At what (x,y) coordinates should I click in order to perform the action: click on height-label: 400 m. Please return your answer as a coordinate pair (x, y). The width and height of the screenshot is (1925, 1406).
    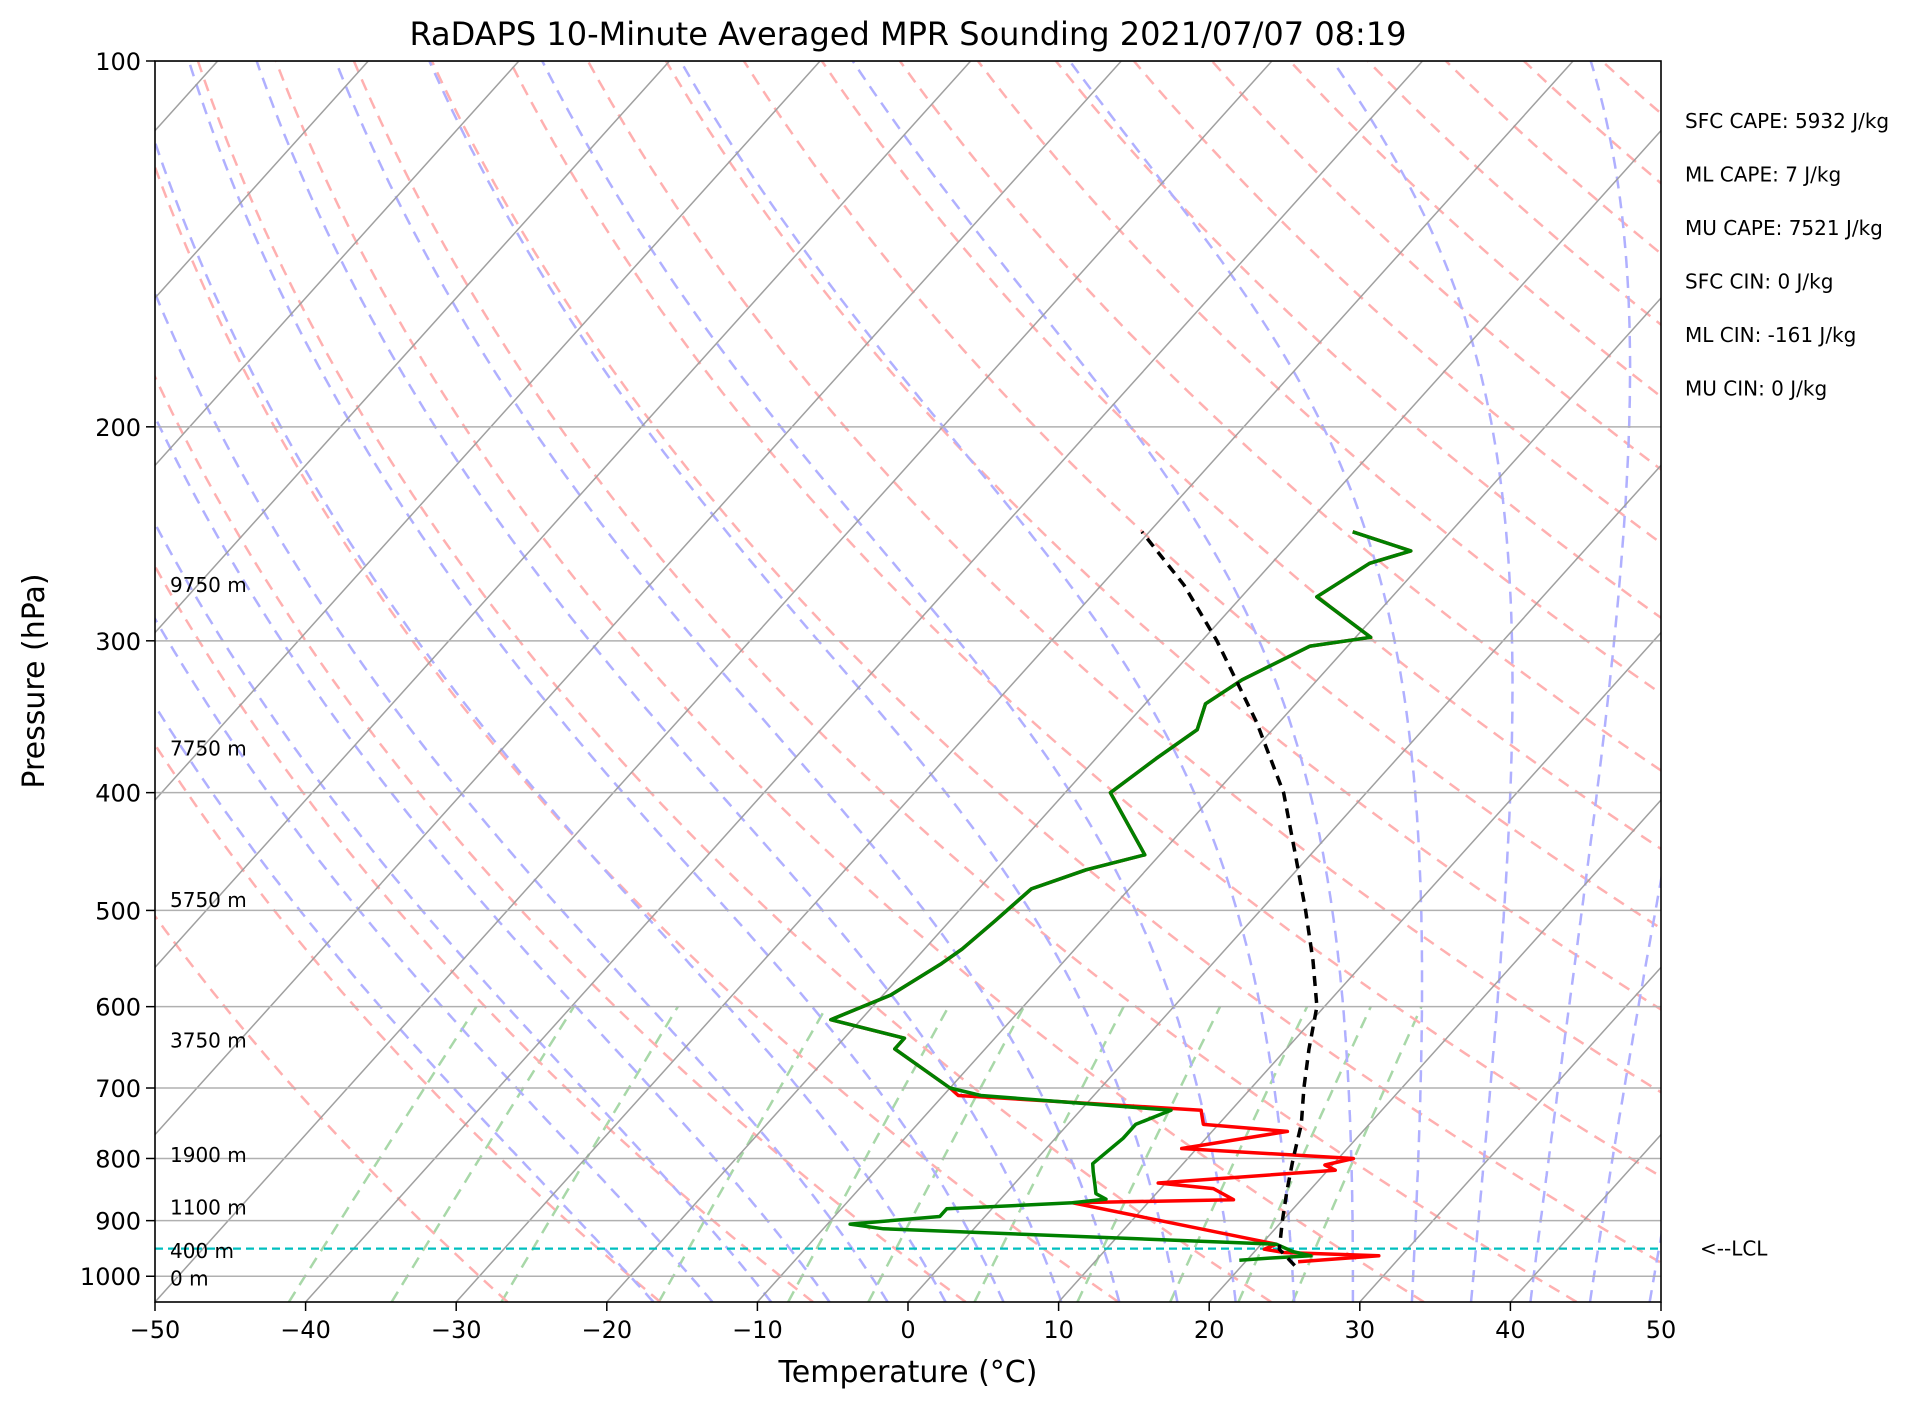
    Looking at the image, I should click on (202, 1251).